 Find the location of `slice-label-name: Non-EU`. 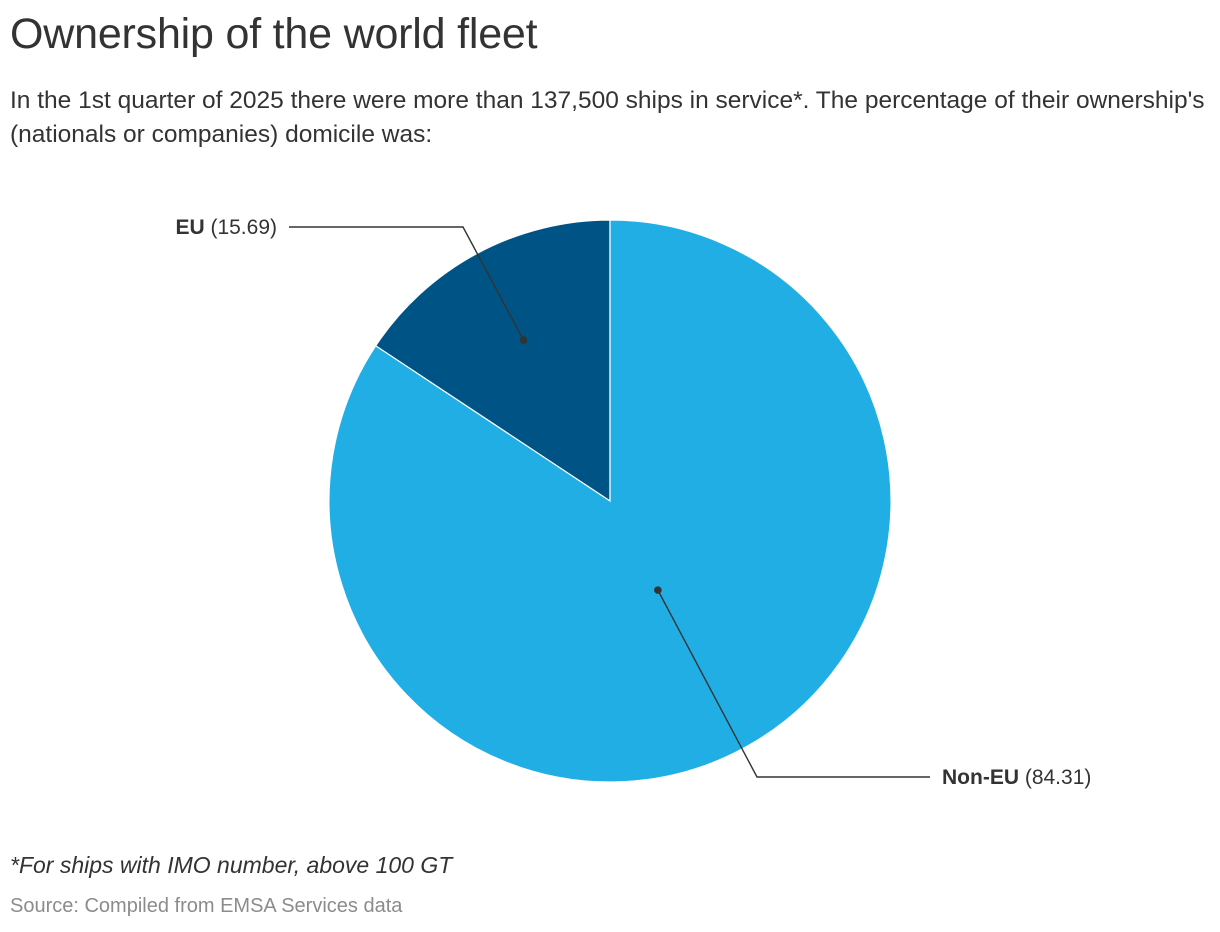

slice-label-name: Non-EU is located at coordinates (980, 777).